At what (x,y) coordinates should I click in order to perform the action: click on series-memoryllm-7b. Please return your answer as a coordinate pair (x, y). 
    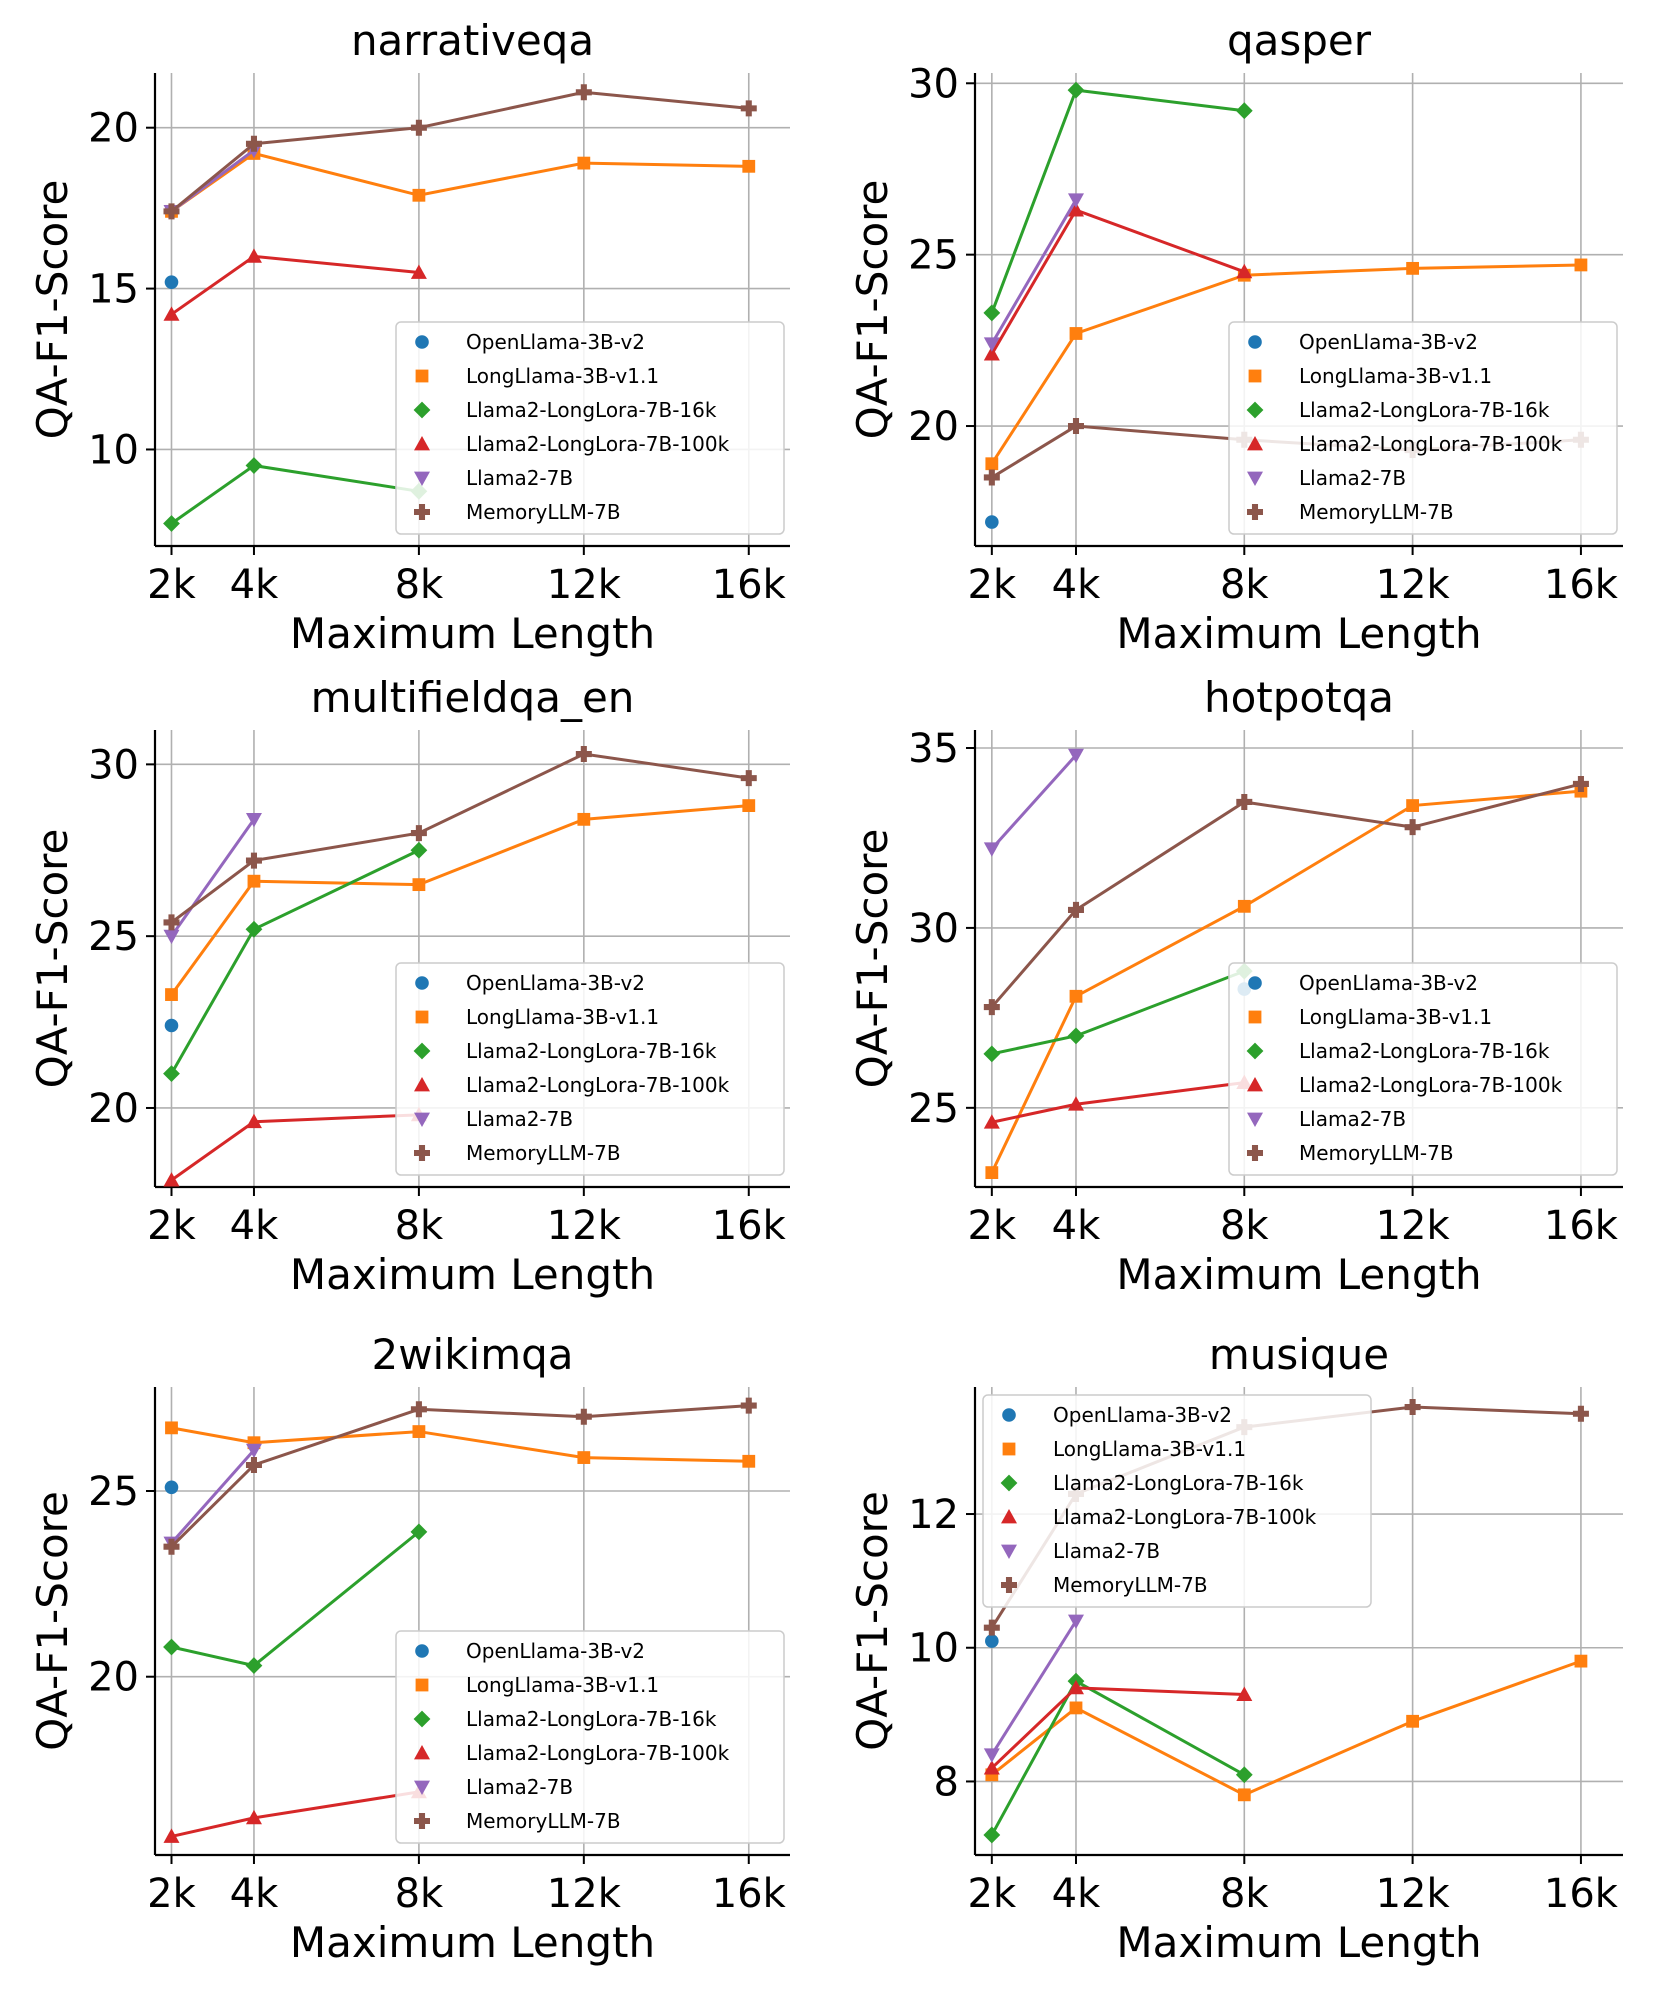
    Looking at the image, I should click on (460, 152).